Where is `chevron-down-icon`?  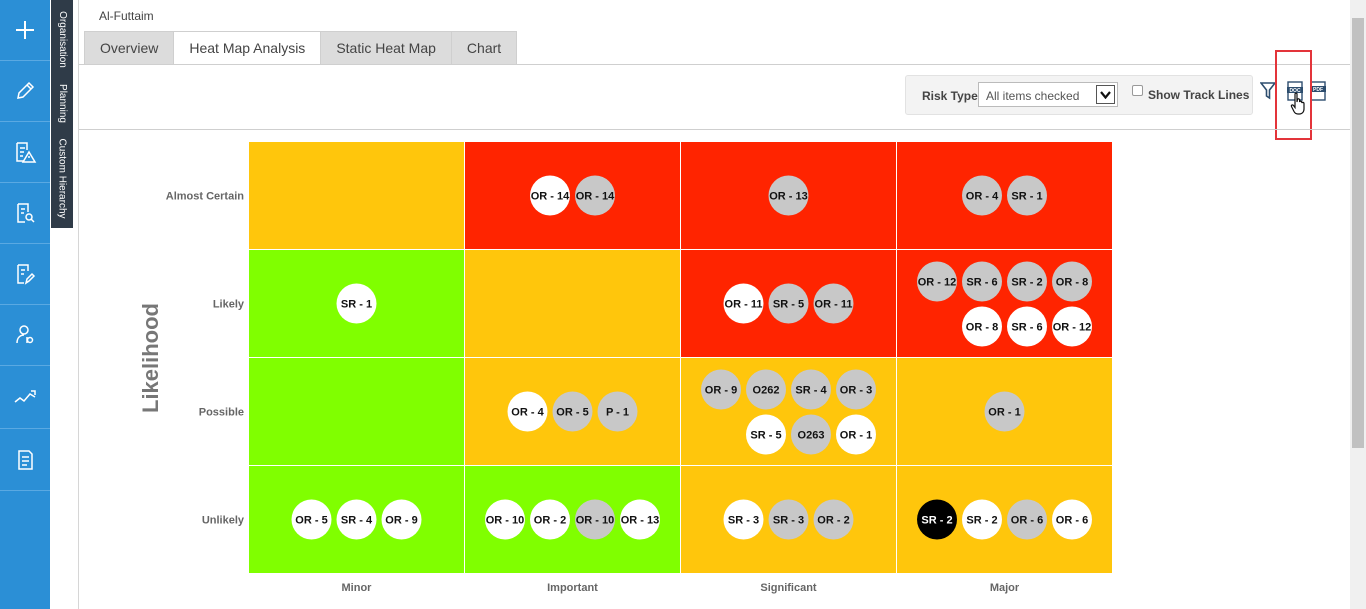
chevron-down-icon is located at coordinates (1105, 94).